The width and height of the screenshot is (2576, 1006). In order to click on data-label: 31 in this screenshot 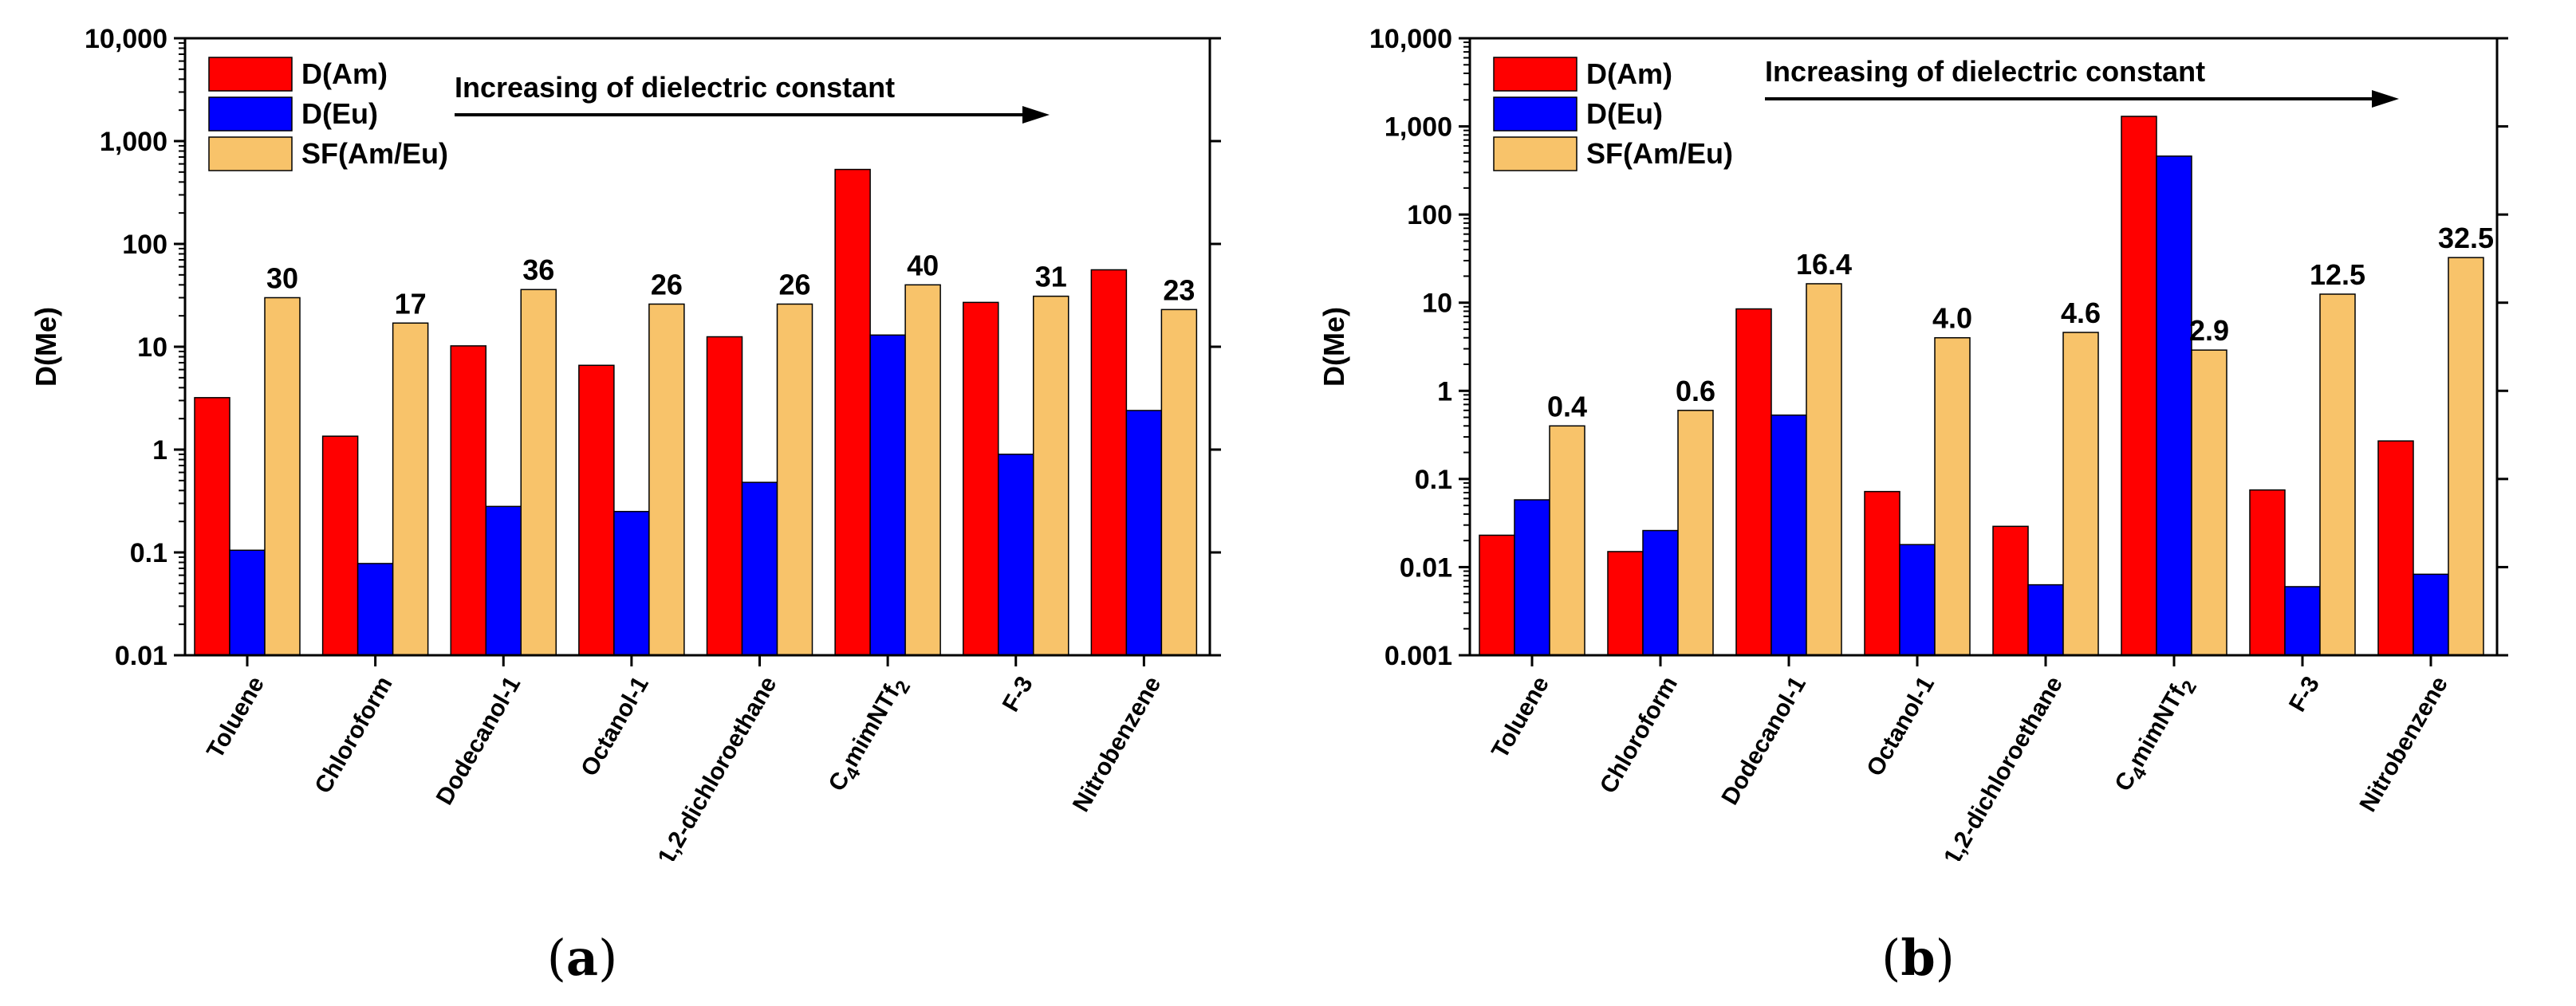, I will do `click(1051, 277)`.